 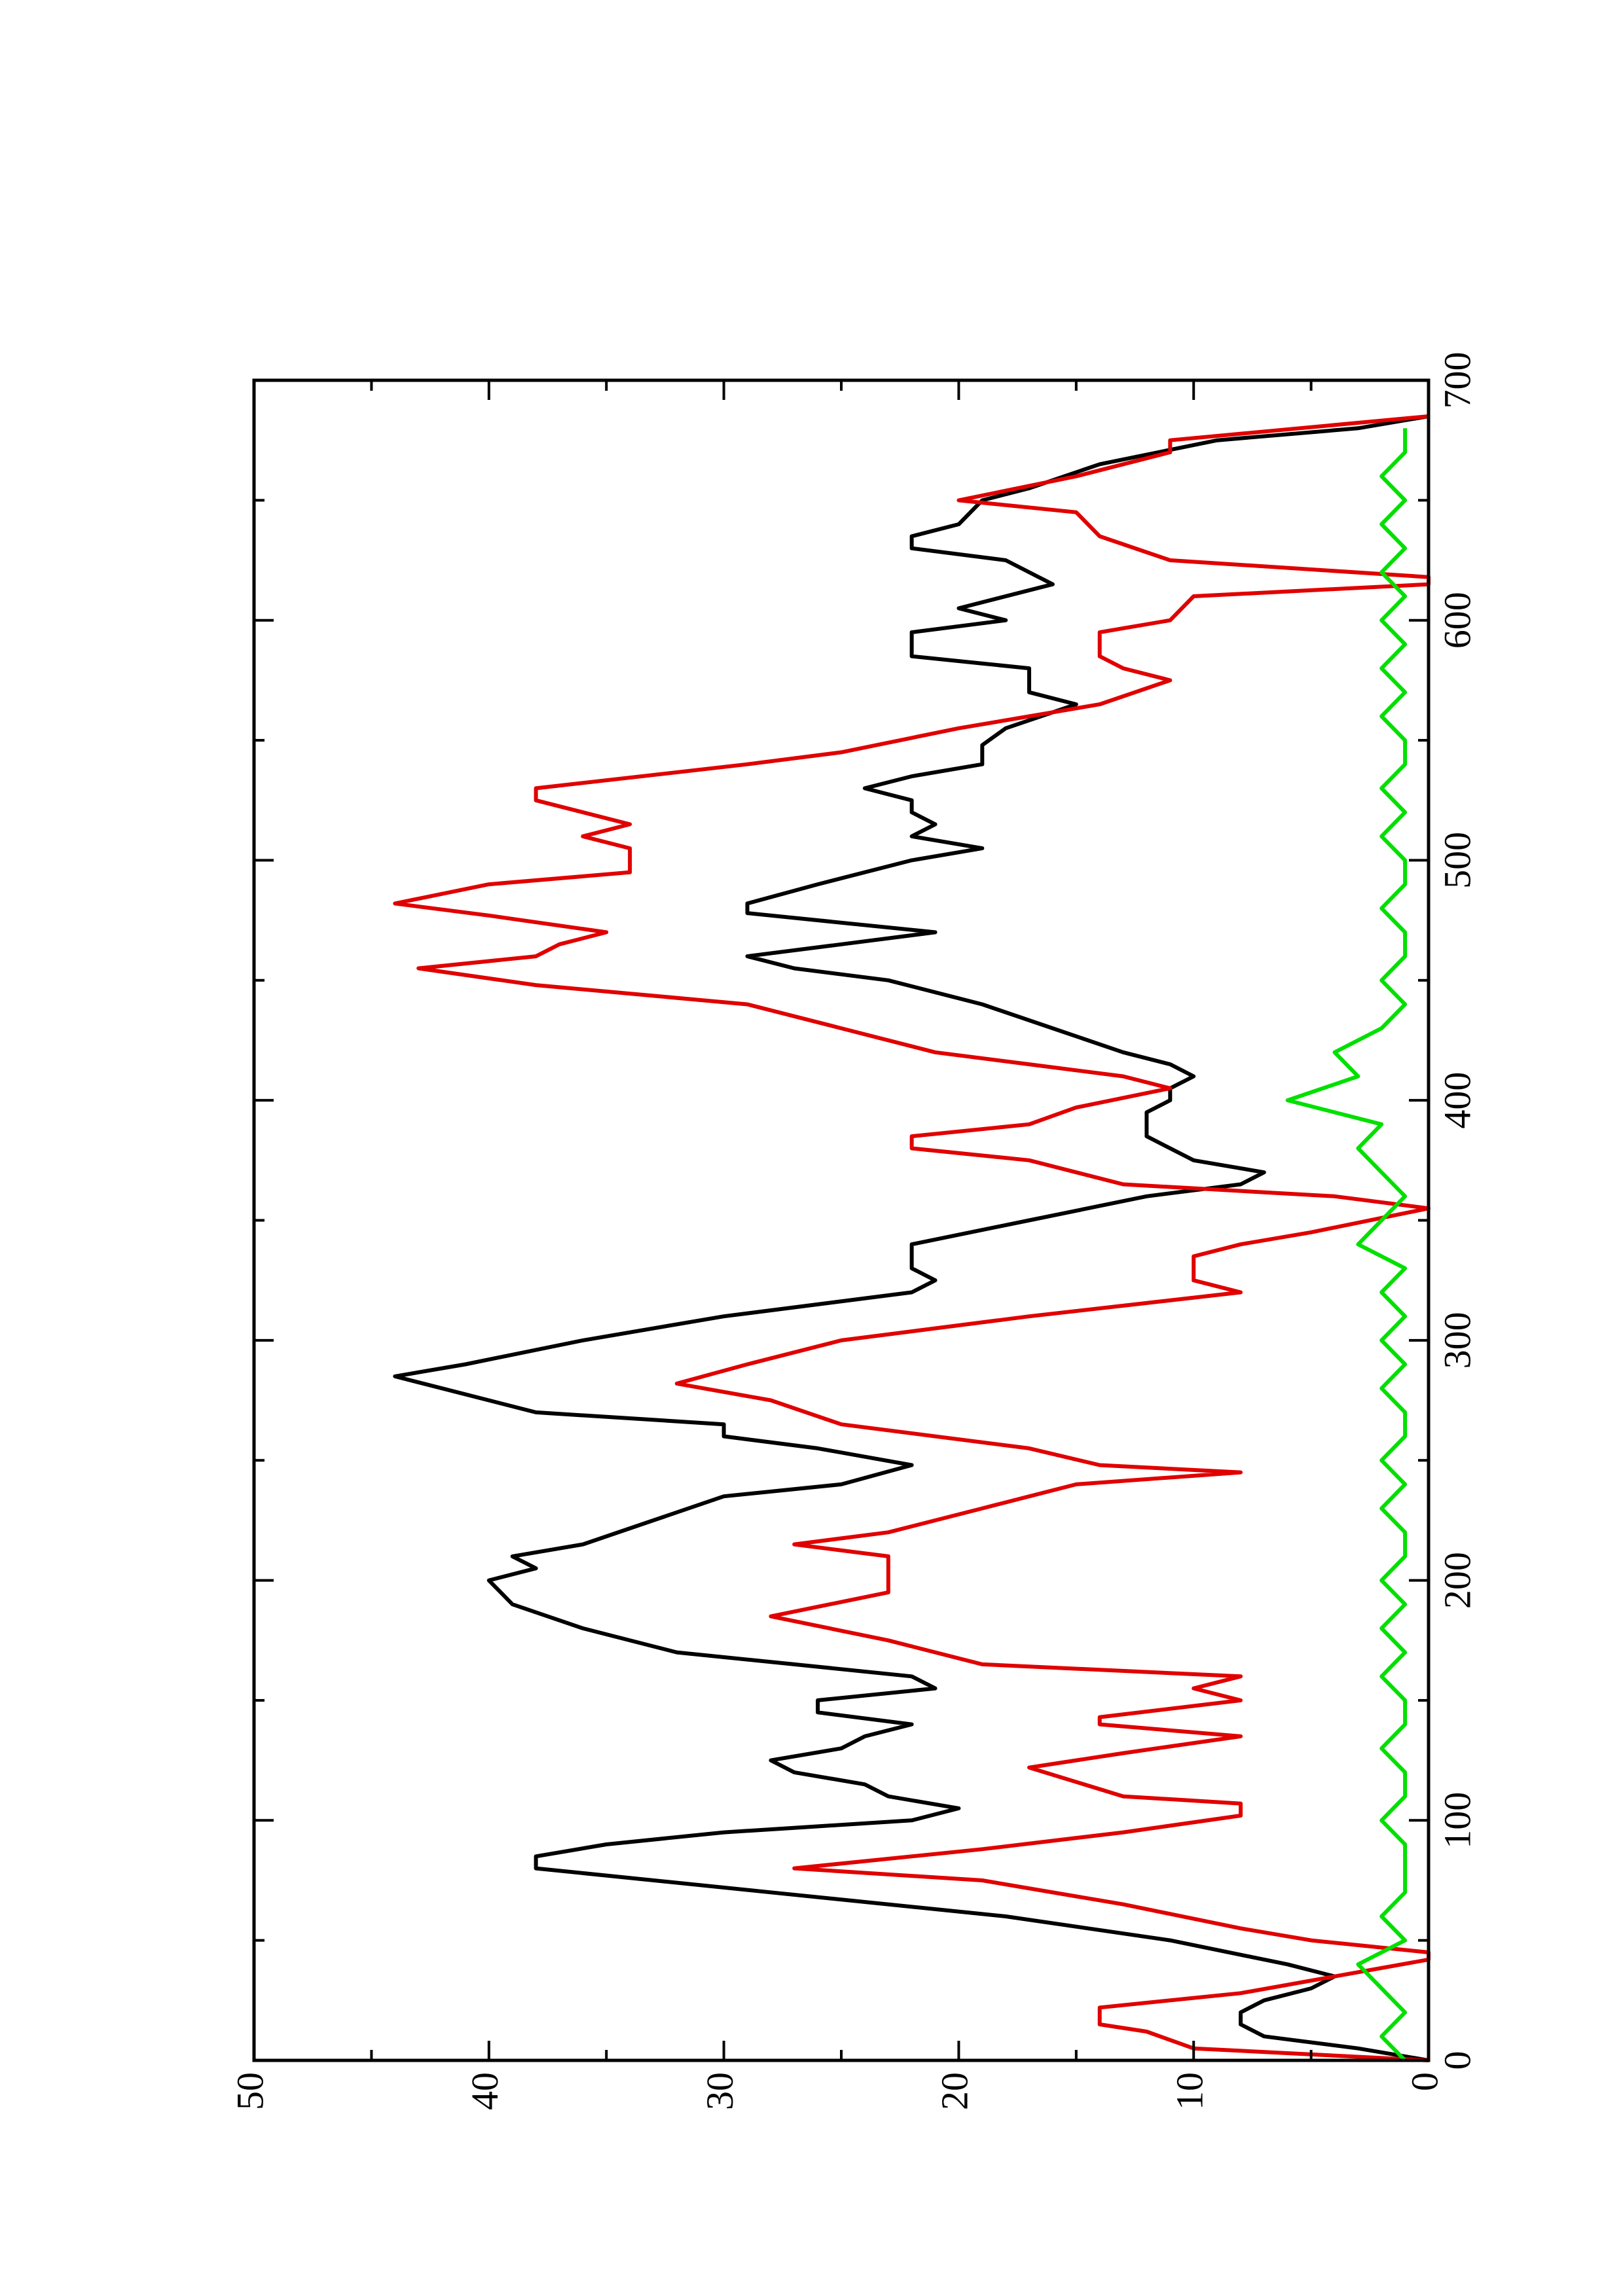 What do you see at coordinates (720, 2091) in the screenshot?
I see `y-tick-label: 30` at bounding box center [720, 2091].